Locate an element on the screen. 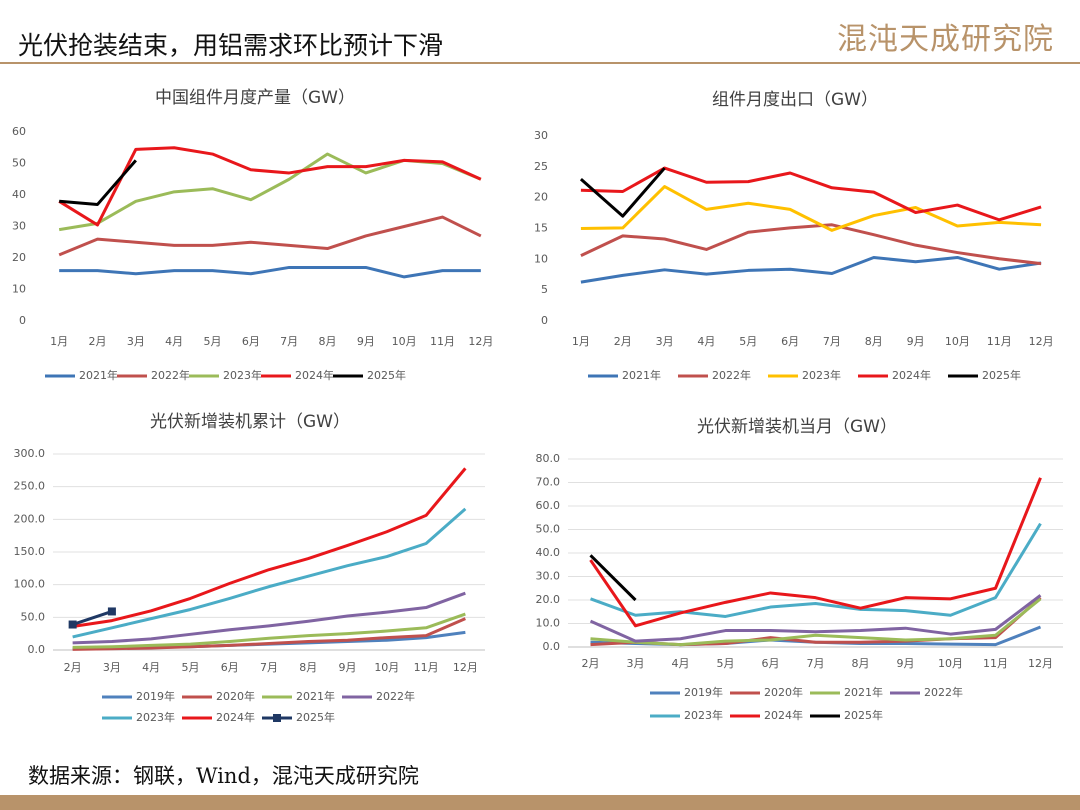 This screenshot has height=810, width=1080. y-tick-label: 60.0 is located at coordinates (548, 505).